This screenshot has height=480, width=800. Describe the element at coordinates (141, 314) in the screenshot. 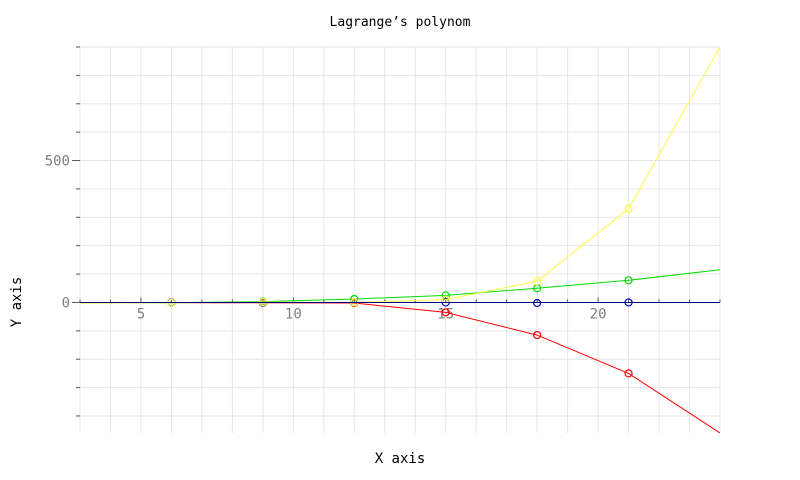

I see `x-tick-label: 5` at that location.